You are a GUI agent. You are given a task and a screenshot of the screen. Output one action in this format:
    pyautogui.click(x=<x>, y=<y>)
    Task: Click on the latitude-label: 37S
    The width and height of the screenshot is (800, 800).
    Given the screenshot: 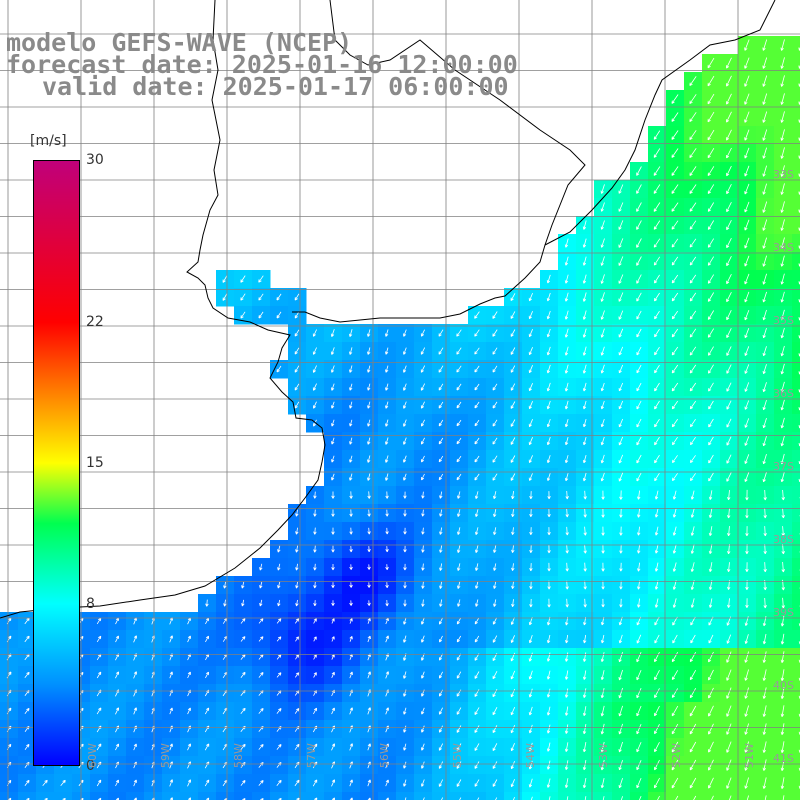 What is the action you would take?
    pyautogui.click(x=783, y=466)
    